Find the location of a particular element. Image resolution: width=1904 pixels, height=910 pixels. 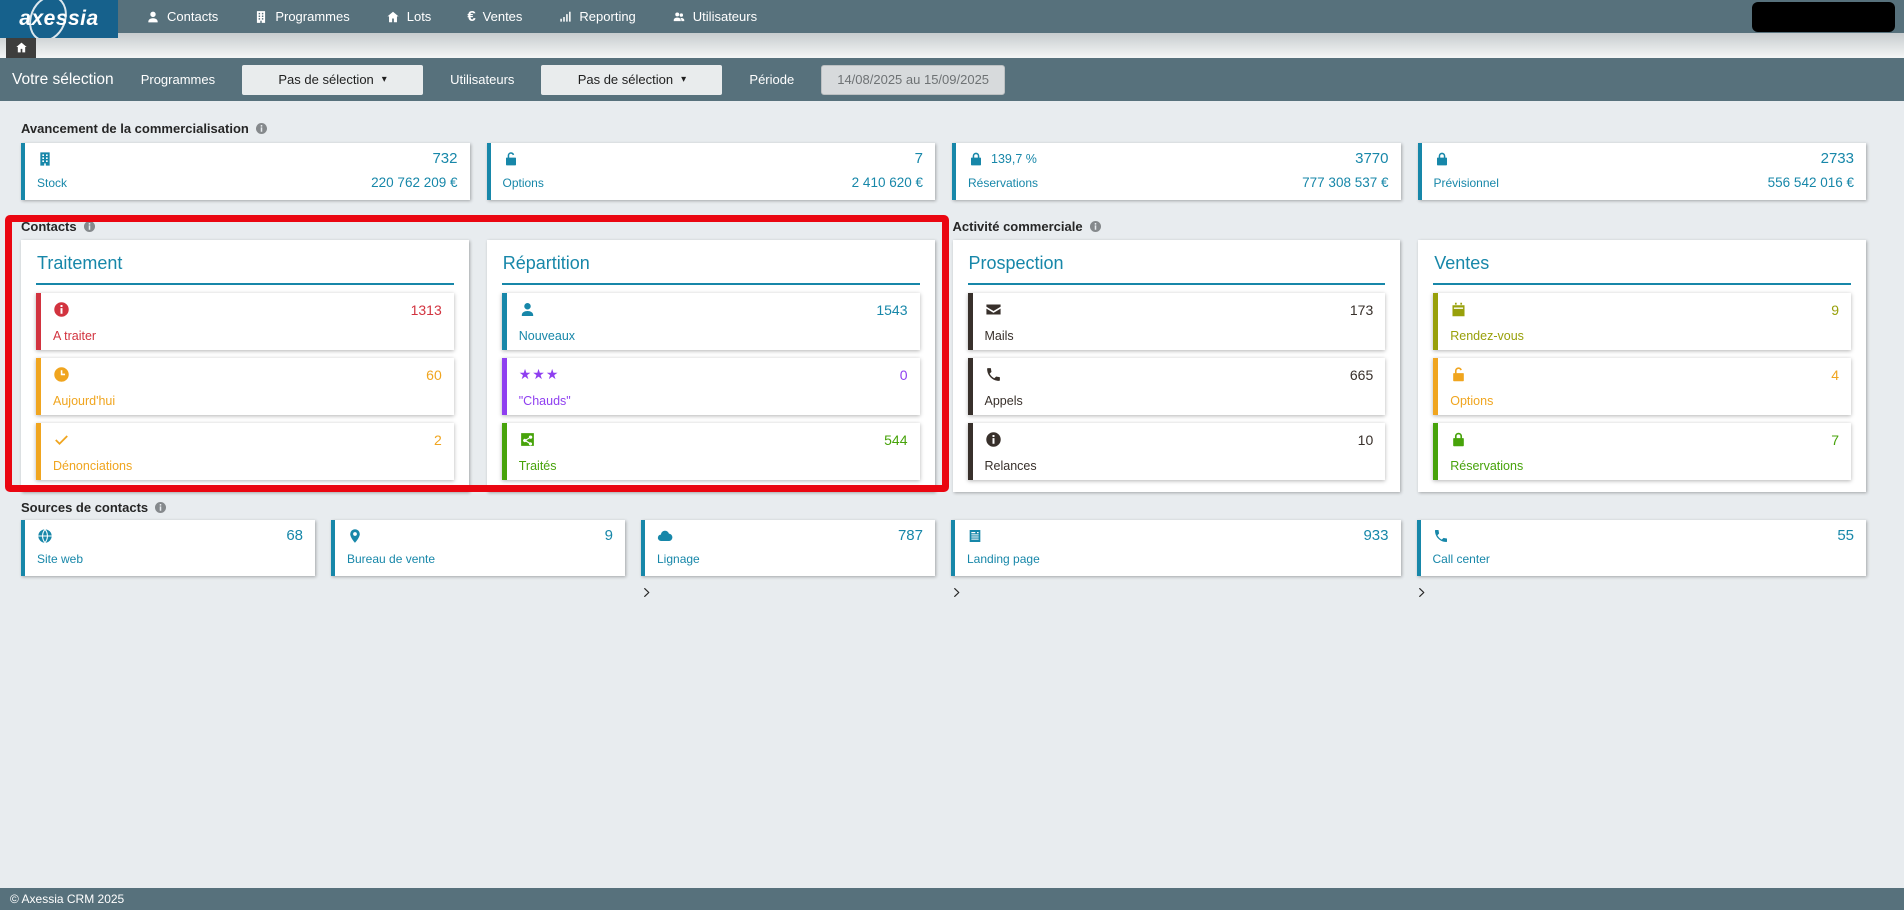

stars-icon: ★★★ is located at coordinates (539, 374).